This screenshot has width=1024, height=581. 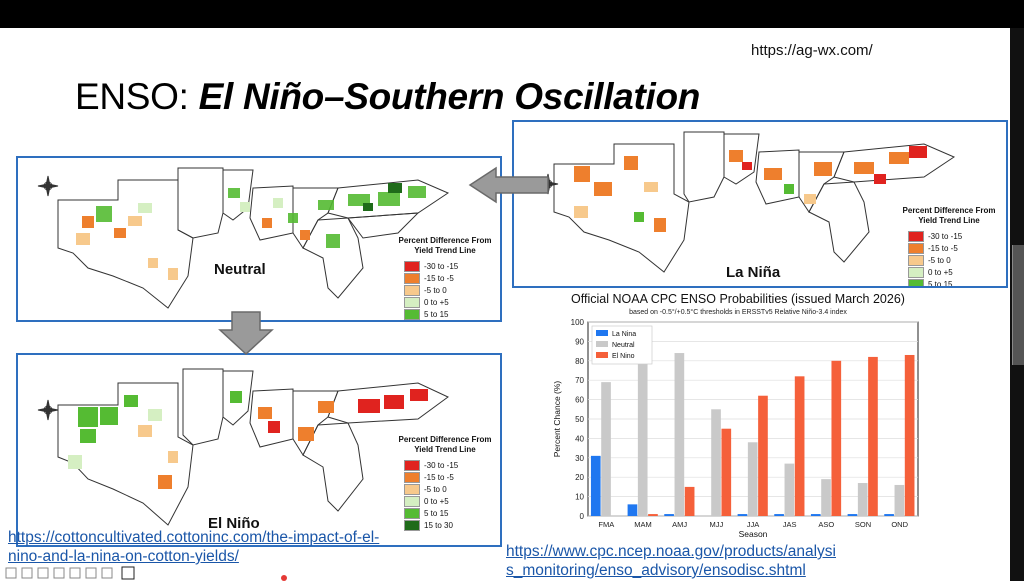 I want to click on camera-icon, so click(x=128, y=573).